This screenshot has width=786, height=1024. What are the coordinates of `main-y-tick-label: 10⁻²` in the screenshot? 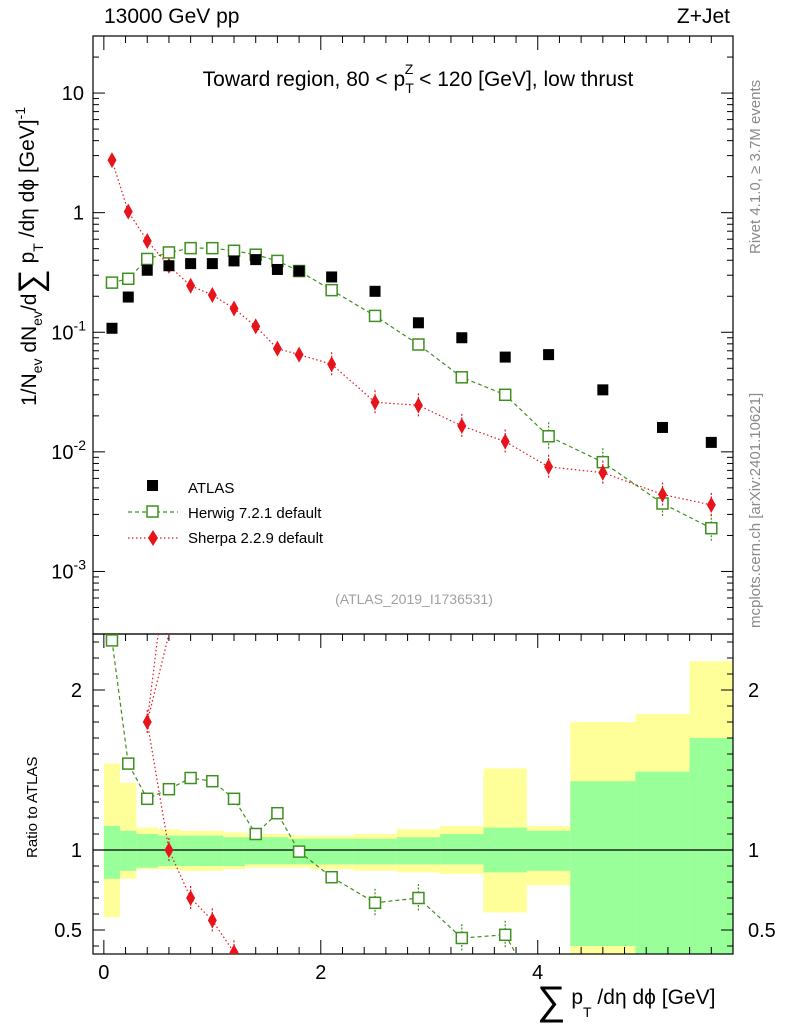 It's located at (68, 450).